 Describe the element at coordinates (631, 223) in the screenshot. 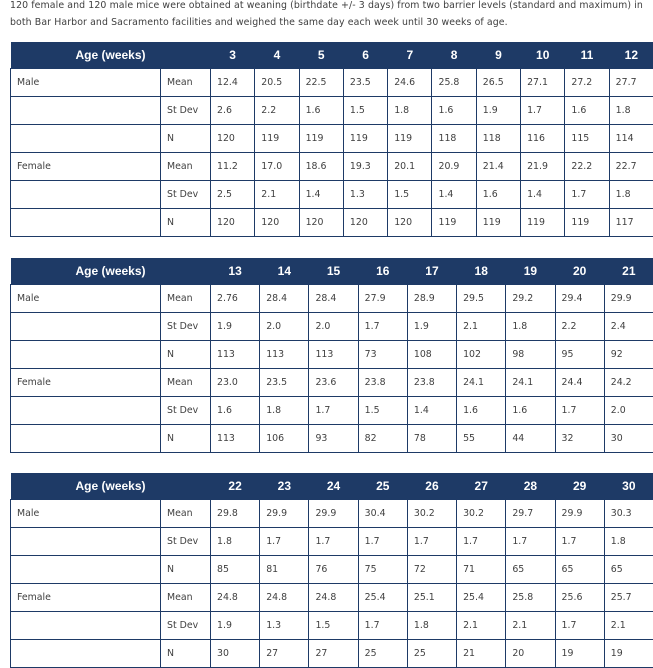

I see `value-cell: 117` at that location.